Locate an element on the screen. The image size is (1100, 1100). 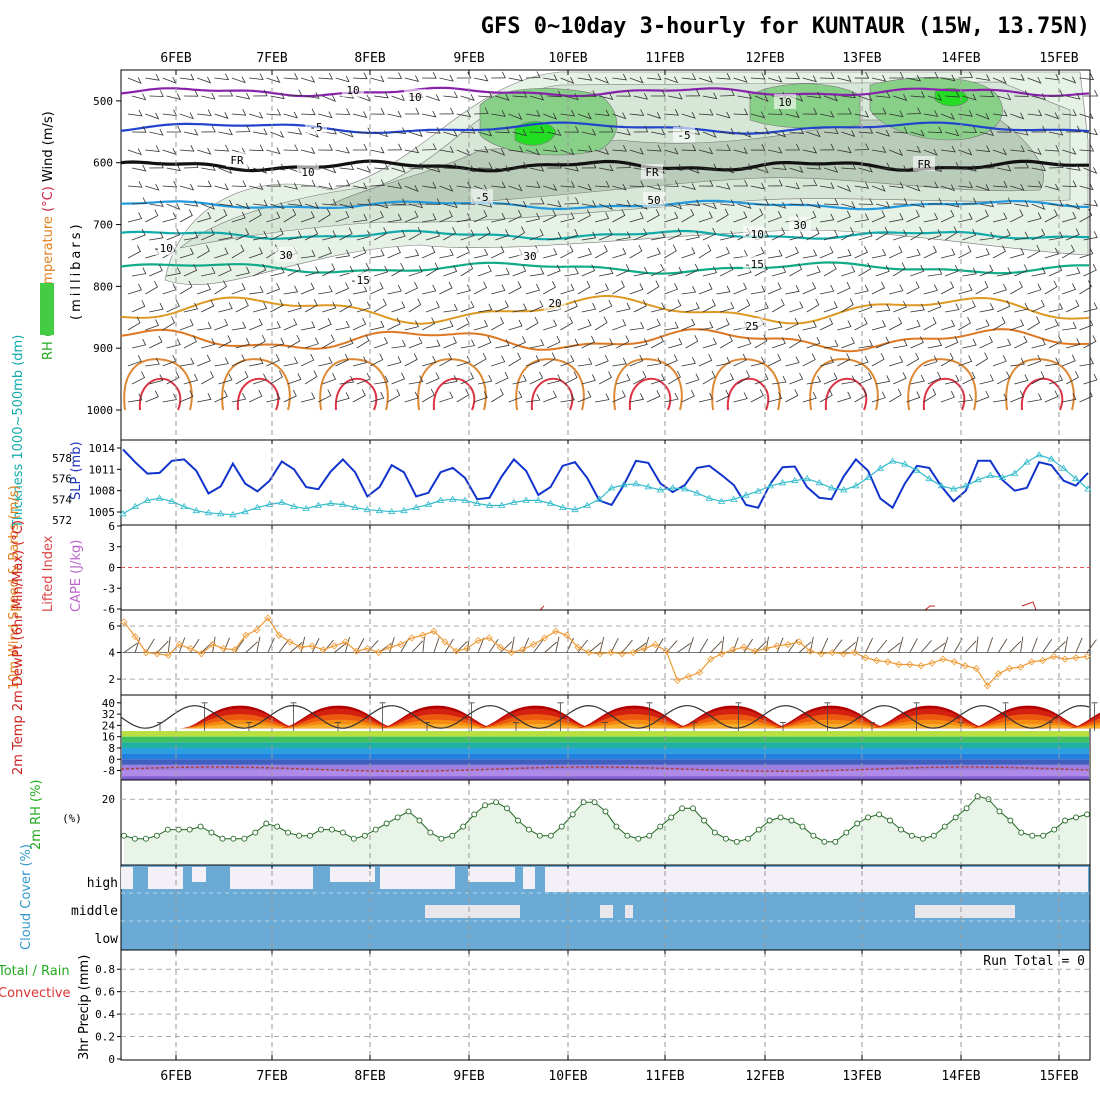
temp-band is located at coordinates (605, 734).